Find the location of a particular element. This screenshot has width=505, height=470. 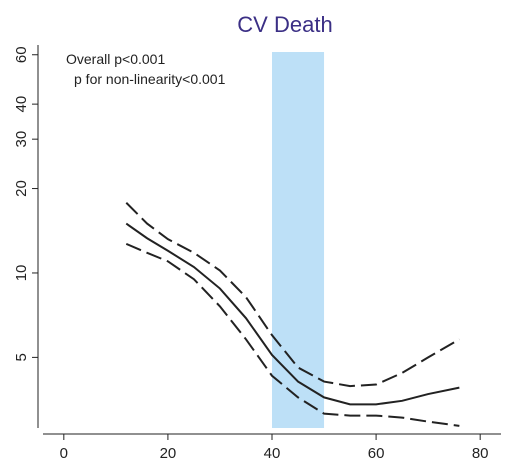

chart-title: CV Death is located at coordinates (284, 24).